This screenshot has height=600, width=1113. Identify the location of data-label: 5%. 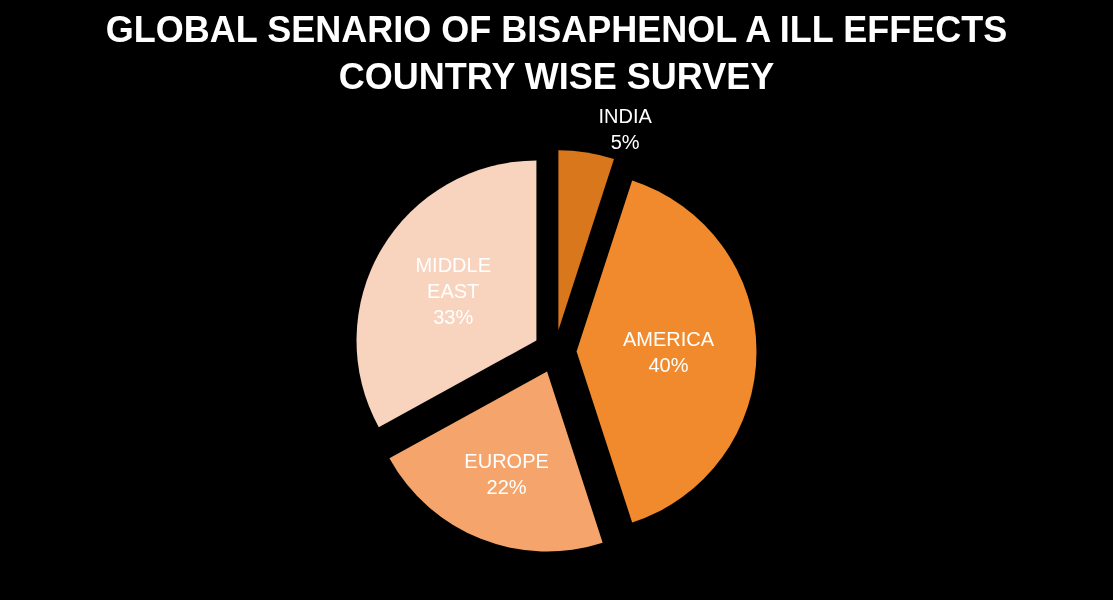
(625, 142).